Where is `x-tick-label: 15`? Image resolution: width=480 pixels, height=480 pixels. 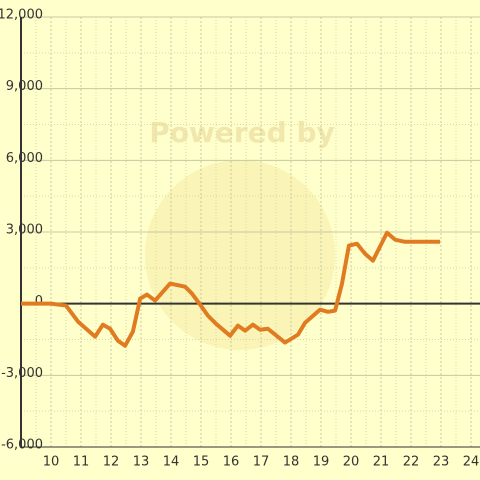 x-tick-label: 15 is located at coordinates (201, 462).